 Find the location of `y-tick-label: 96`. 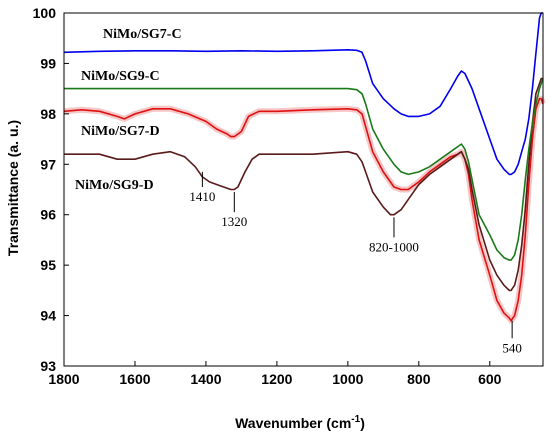

y-tick-label: 96 is located at coordinates (48, 215).